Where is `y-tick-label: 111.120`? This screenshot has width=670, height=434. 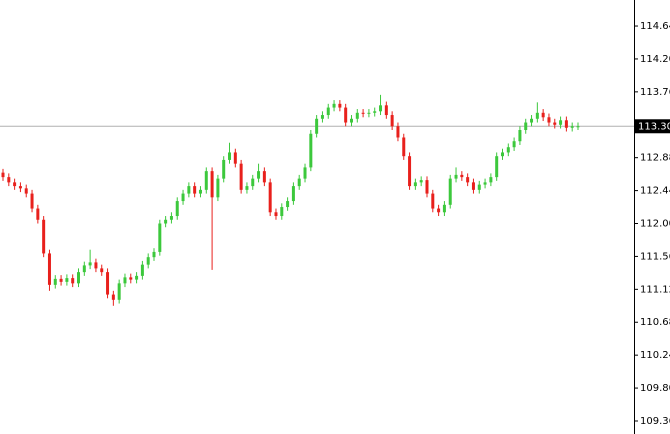 y-tick-label: 111.120 is located at coordinates (655, 289).